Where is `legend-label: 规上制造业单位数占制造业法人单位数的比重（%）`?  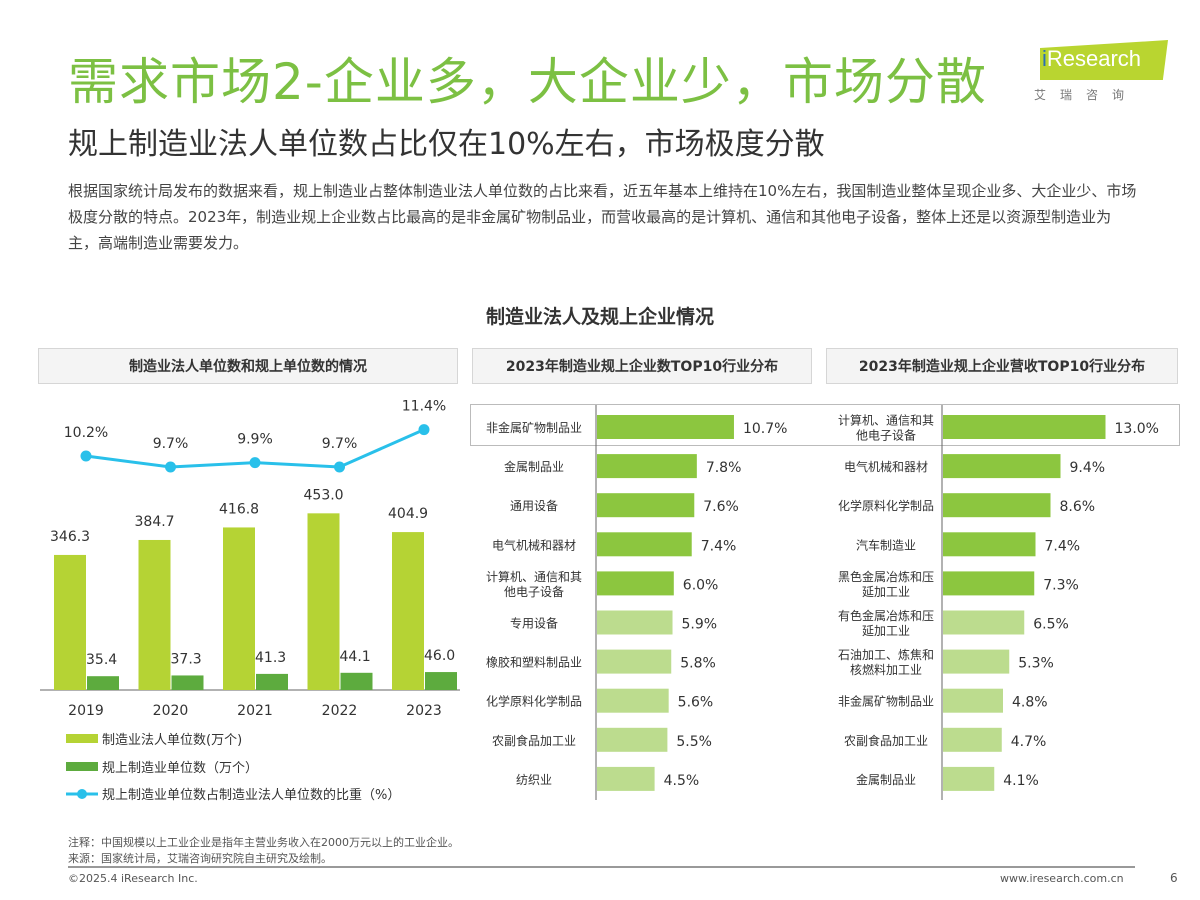
legend-label: 规上制造业单位数占制造业法人单位数的比重（%） is located at coordinates (251, 795).